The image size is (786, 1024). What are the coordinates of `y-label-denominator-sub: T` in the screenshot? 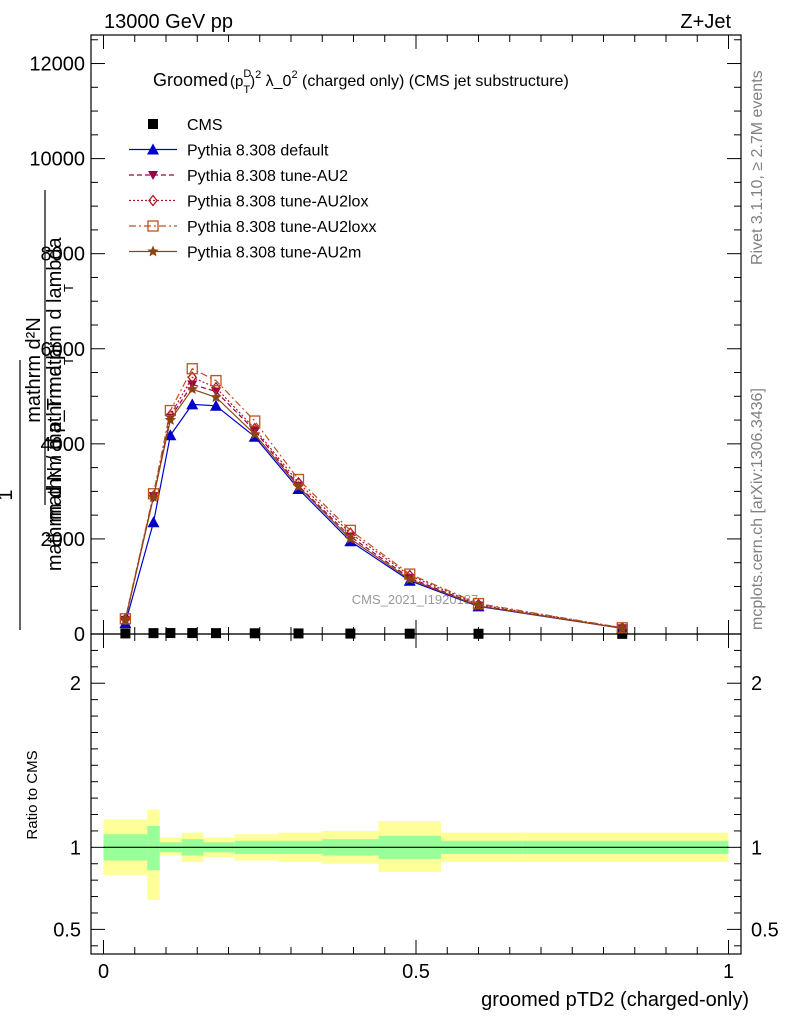 It's located at (68, 288).